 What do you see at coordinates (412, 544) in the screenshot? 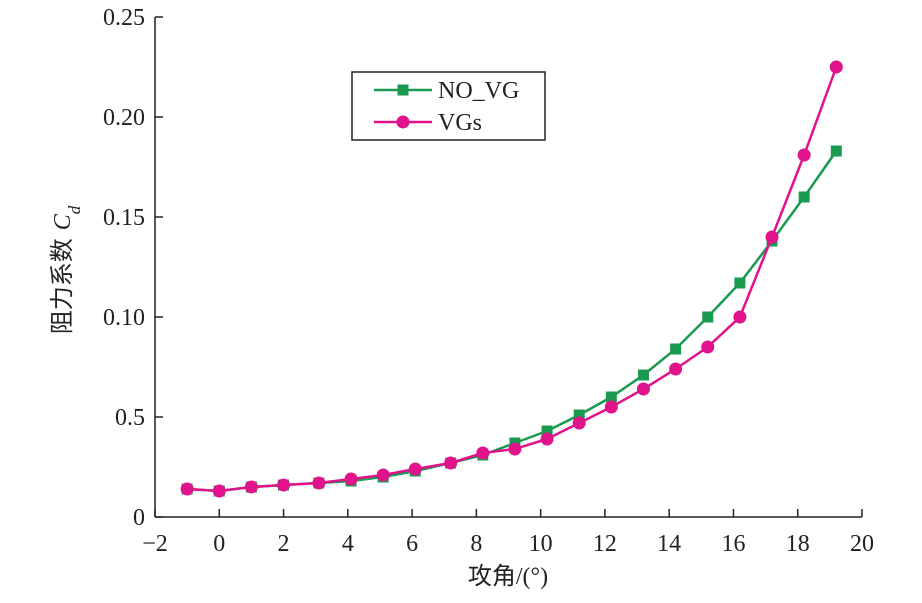
I see `x-tick-label: 6` at bounding box center [412, 544].